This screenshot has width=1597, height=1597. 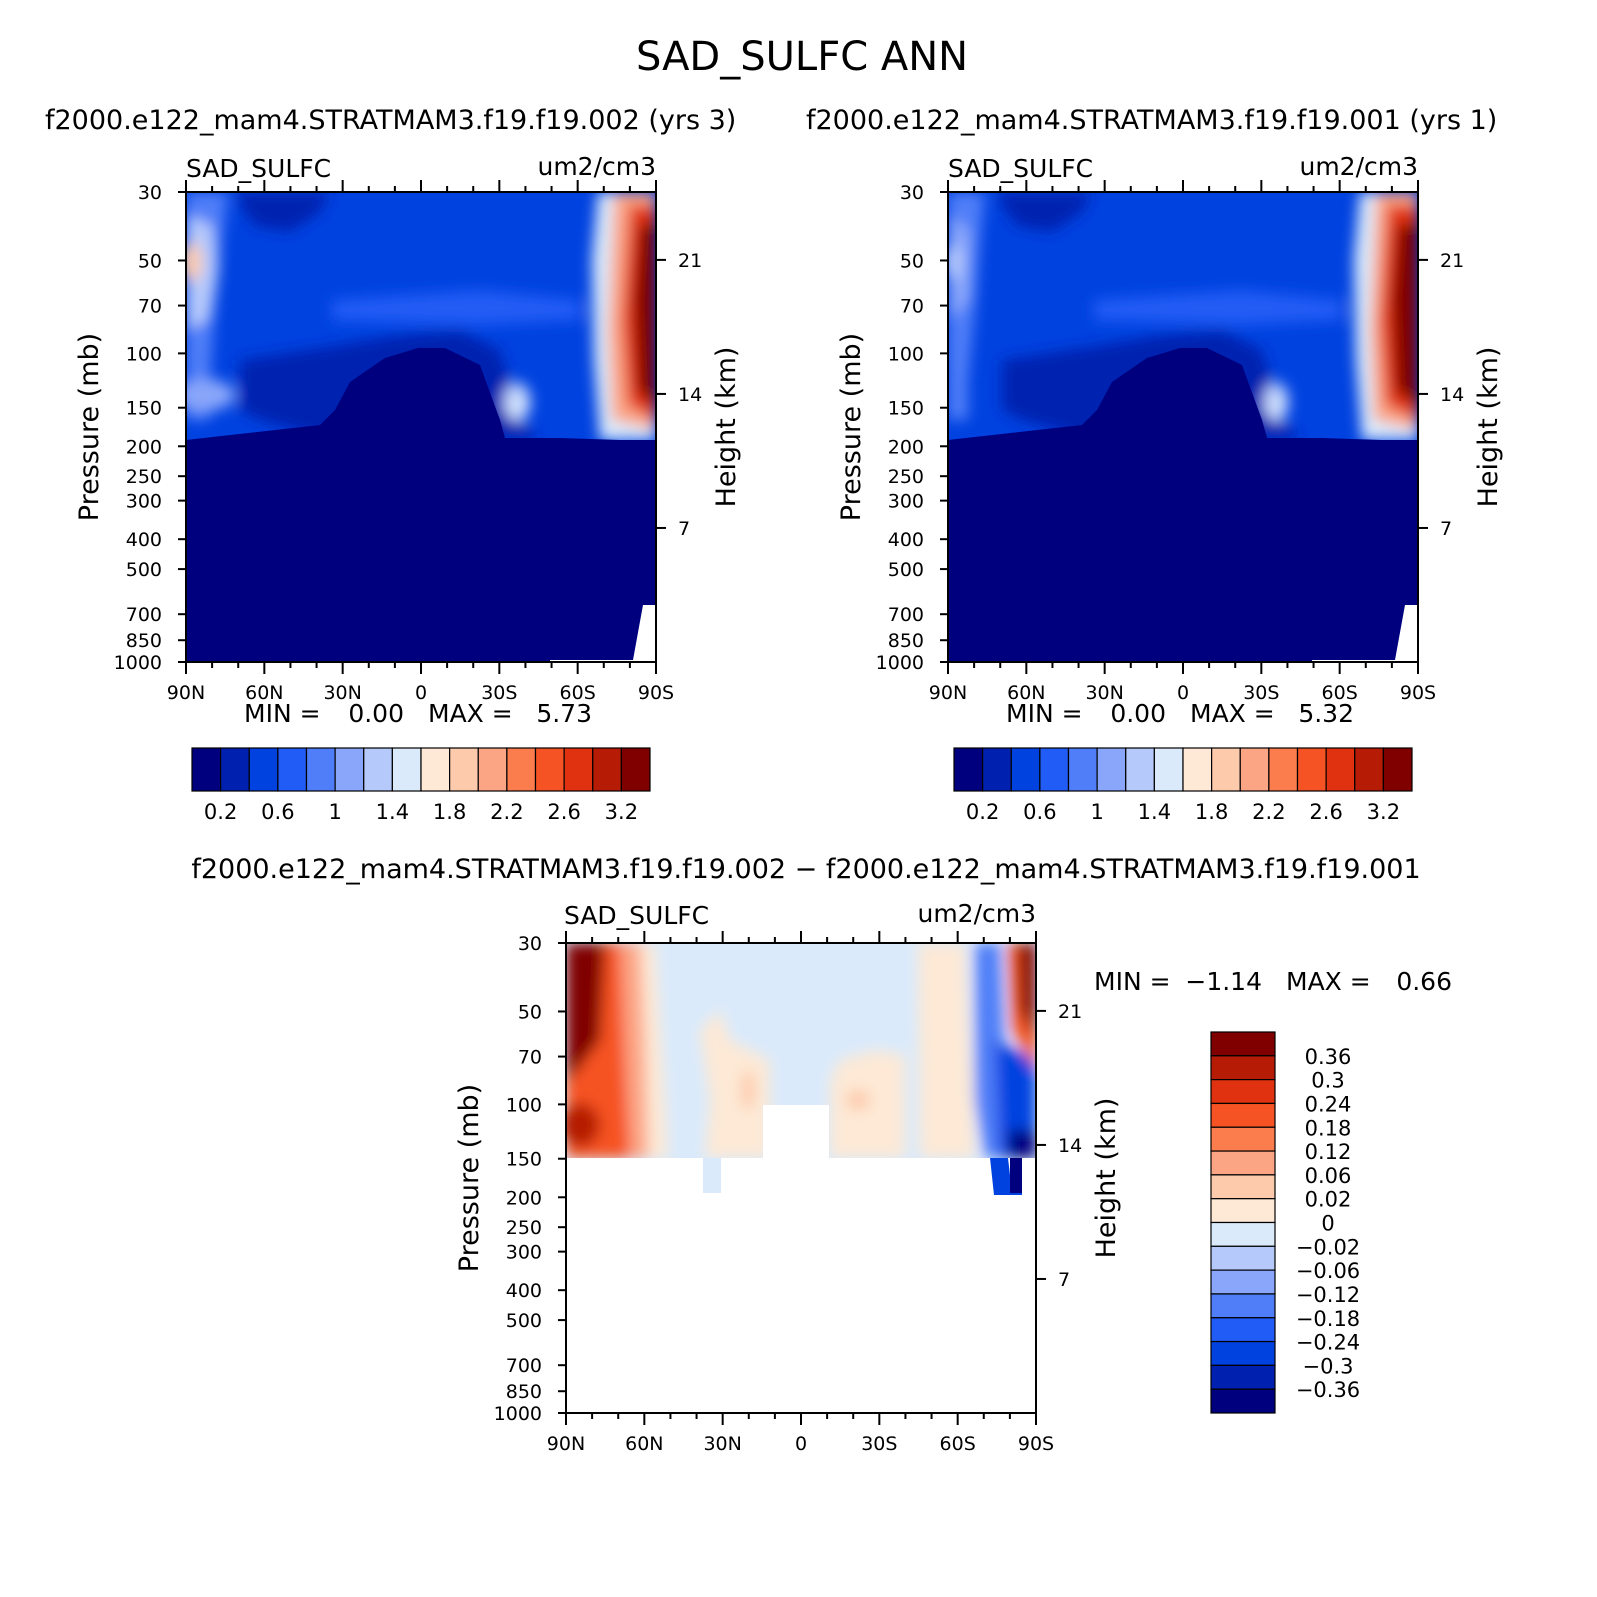 What do you see at coordinates (1183, 693) in the screenshot?
I see `x-tick-label: 0` at bounding box center [1183, 693].